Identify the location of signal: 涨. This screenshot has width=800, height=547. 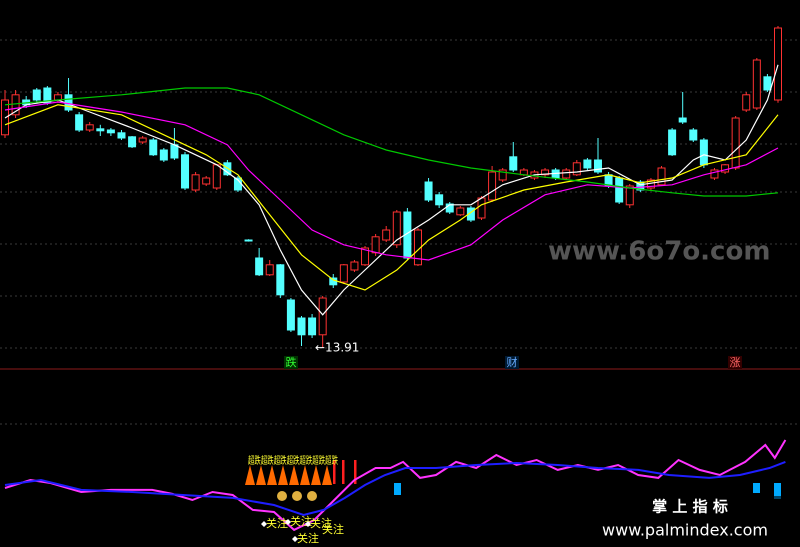
(735, 362).